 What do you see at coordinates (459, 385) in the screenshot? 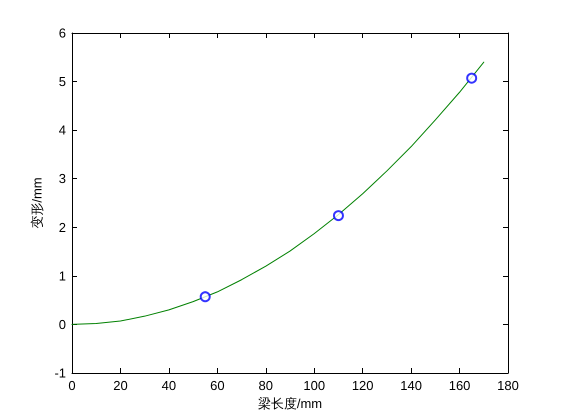
I see `x-tick-label: 160` at bounding box center [459, 385].